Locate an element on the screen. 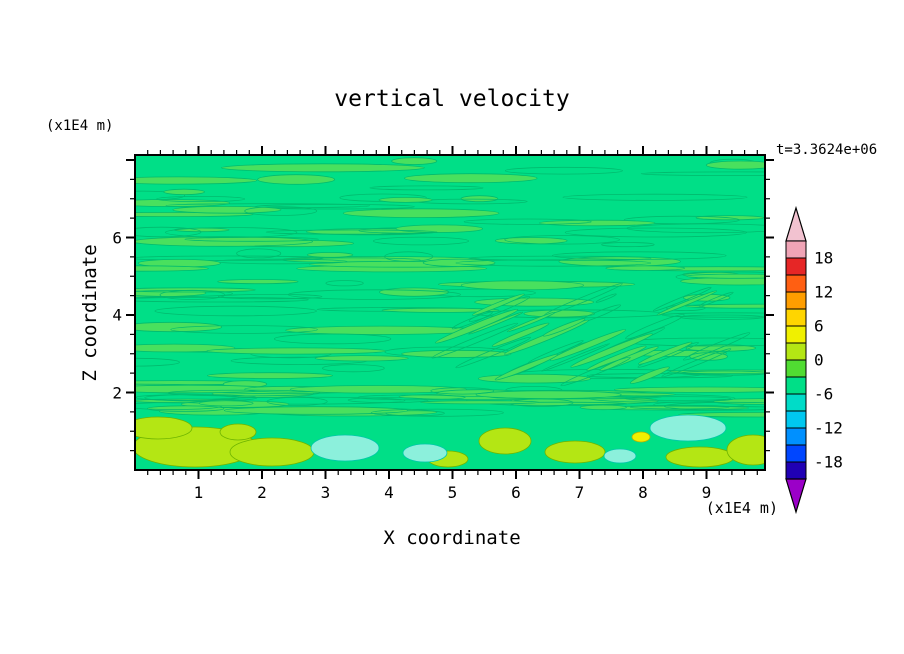 This screenshot has height=654, width=904. y-axis-tick-label: 4 is located at coordinates (117, 315).